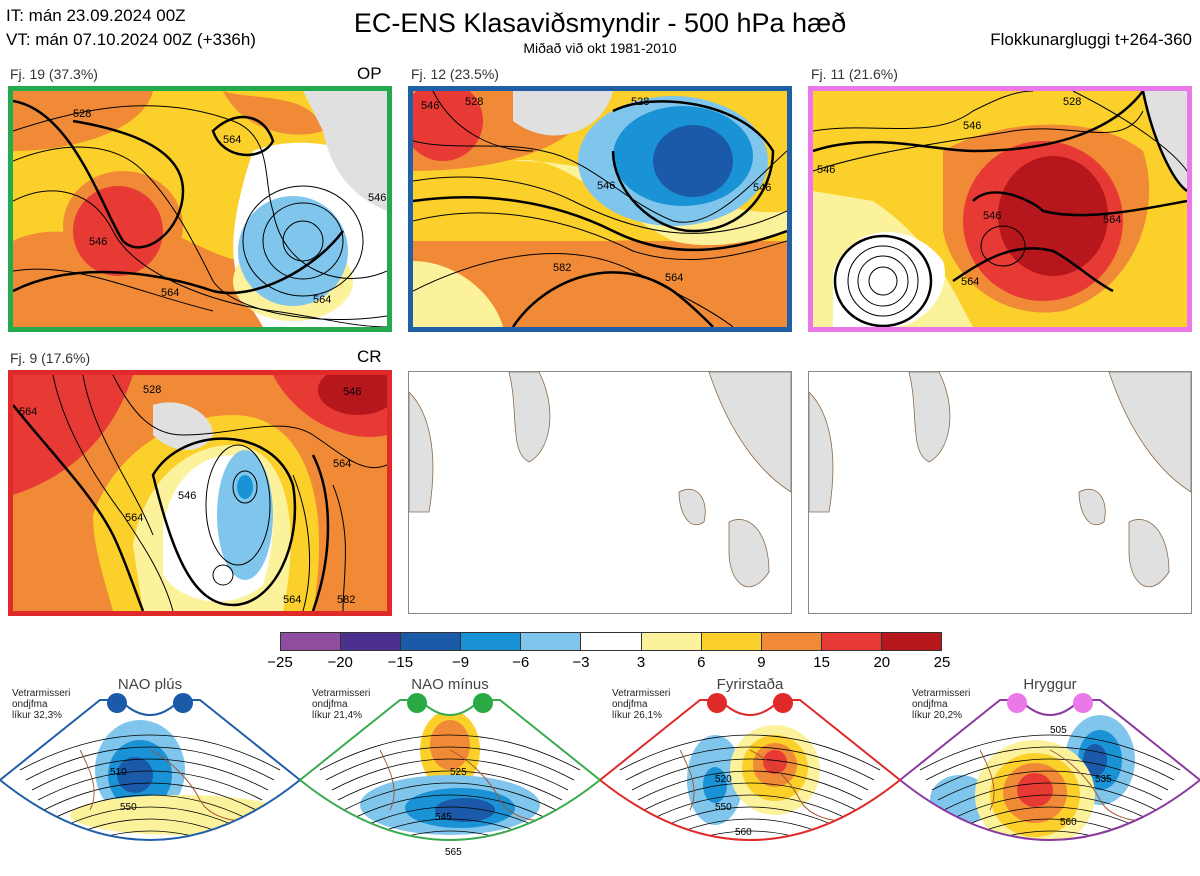 This screenshot has height=876, width=1200. What do you see at coordinates (400, 662) in the screenshot?
I see `colorbar-tick-label: −15` at bounding box center [400, 662].